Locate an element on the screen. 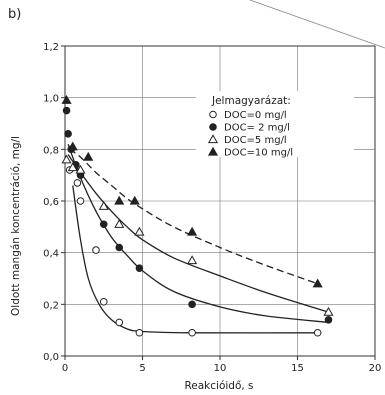 The width and height of the screenshot is (385, 395). x-tick-label: 5 is located at coordinates (142, 368).